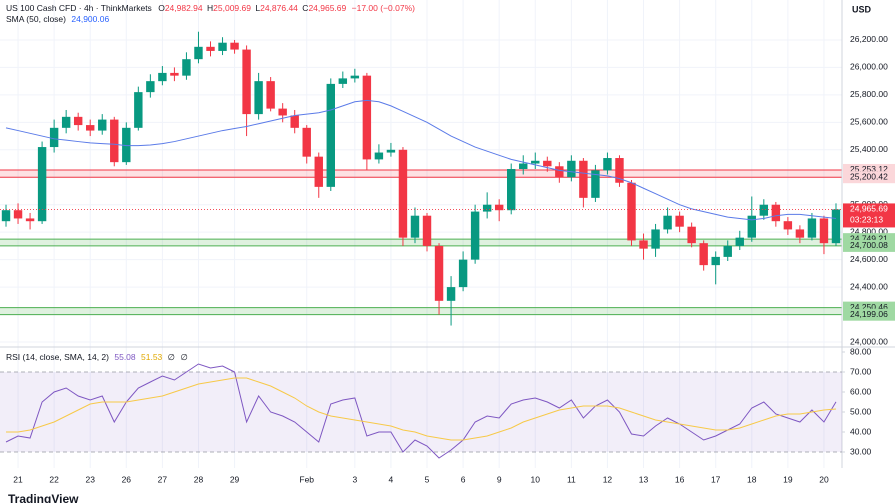  What do you see at coordinates (125, 357) in the screenshot?
I see `rsi-value: 55.08` at bounding box center [125, 357].